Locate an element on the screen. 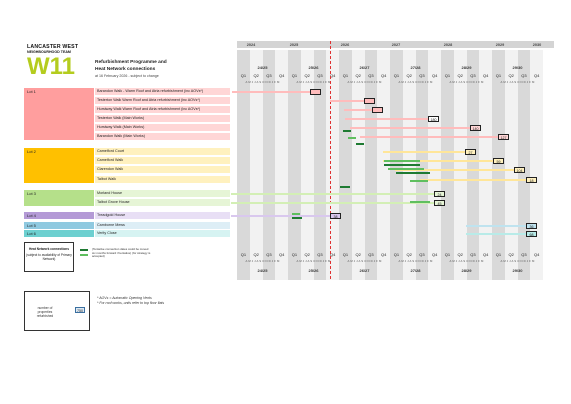 The width and height of the screenshot is (571, 404). property-count-box: 68 is located at coordinates (531, 233).